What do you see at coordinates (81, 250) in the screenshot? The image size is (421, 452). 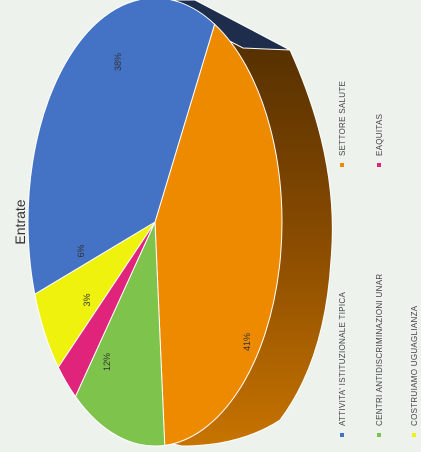 I see `slice-pct-label: 6%` at bounding box center [81, 250].